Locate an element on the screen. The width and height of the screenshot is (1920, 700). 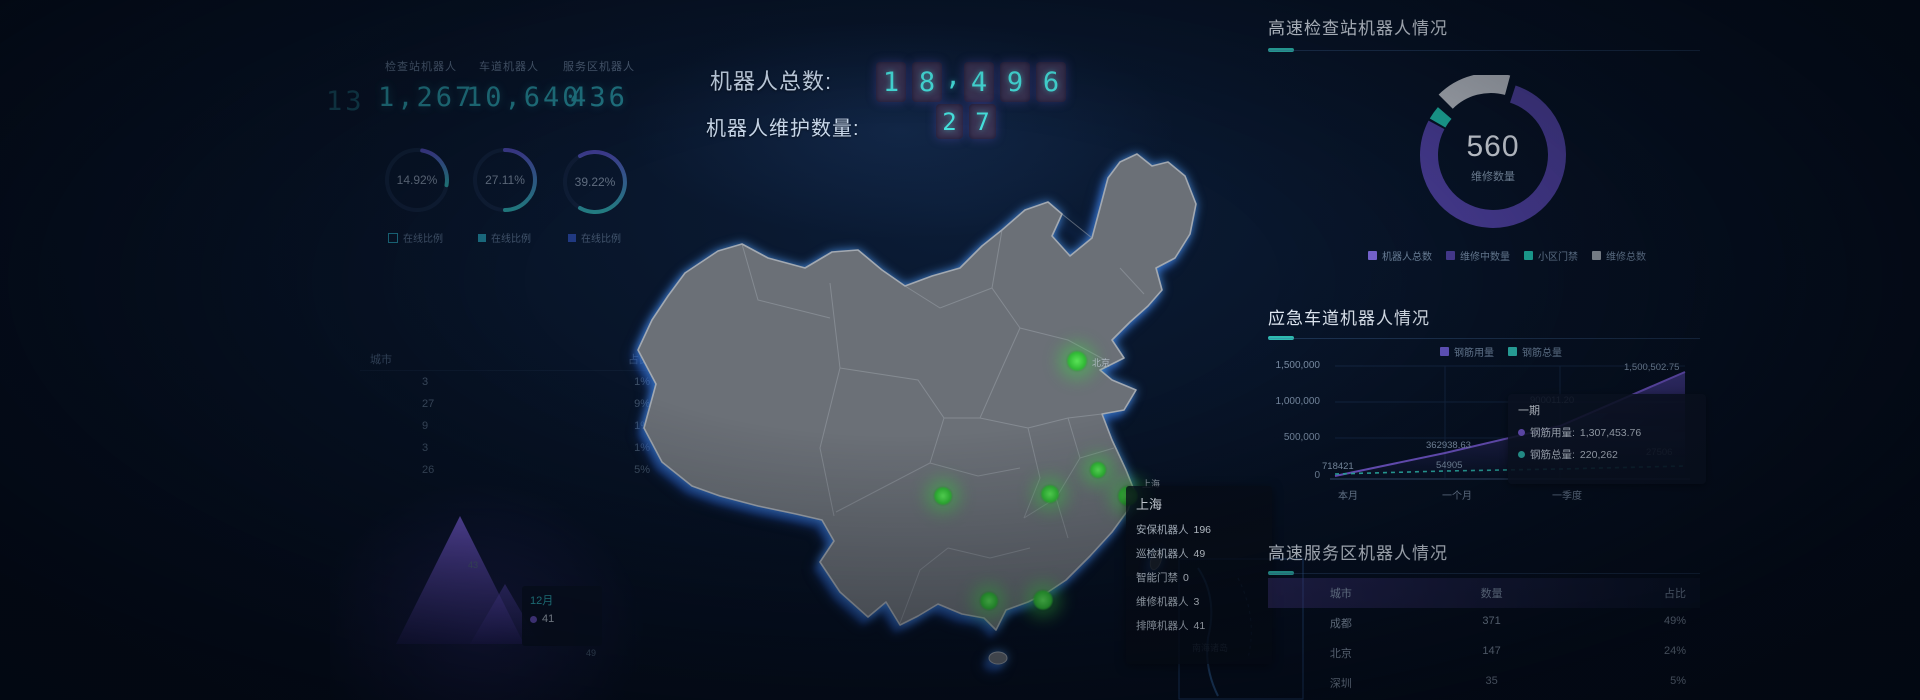
digit: 4 is located at coordinates (979, 82).